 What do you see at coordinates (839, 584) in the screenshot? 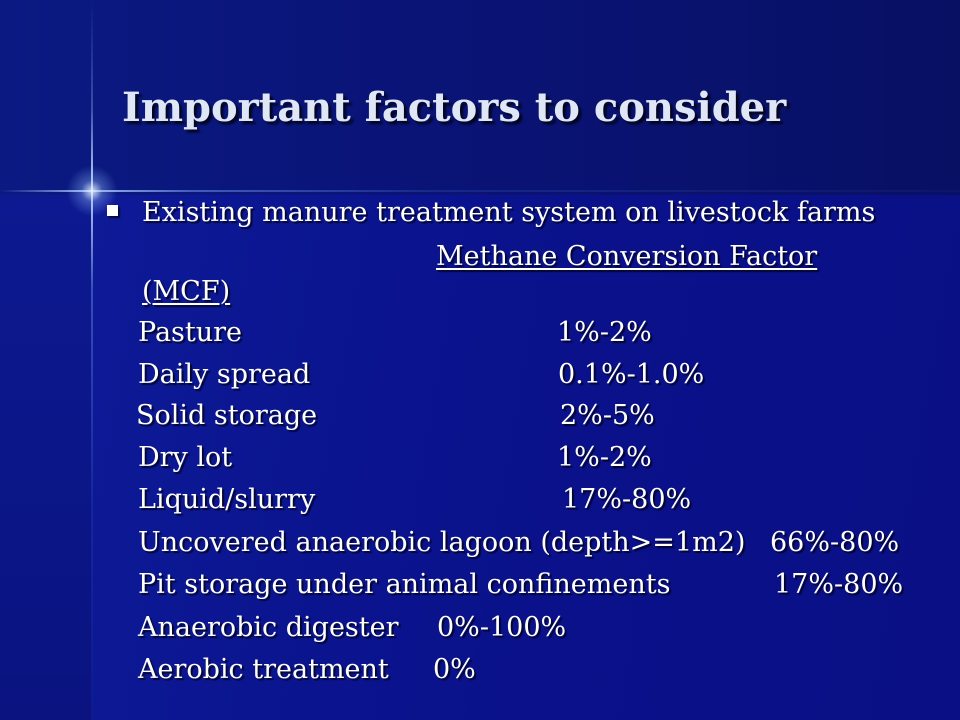
I see `row-mcf-pit-storage: 17%-80%` at bounding box center [839, 584].